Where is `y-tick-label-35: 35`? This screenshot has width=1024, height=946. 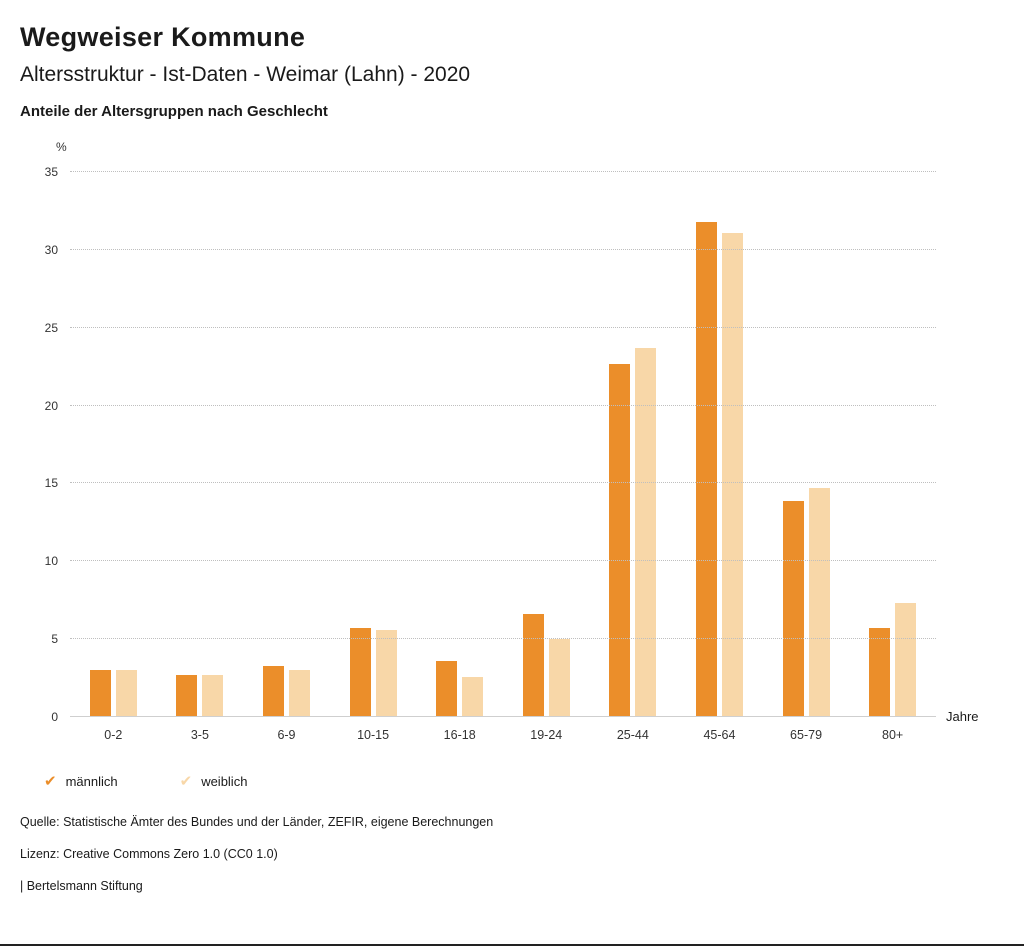
y-tick-label-35: 35 is located at coordinates (51, 172).